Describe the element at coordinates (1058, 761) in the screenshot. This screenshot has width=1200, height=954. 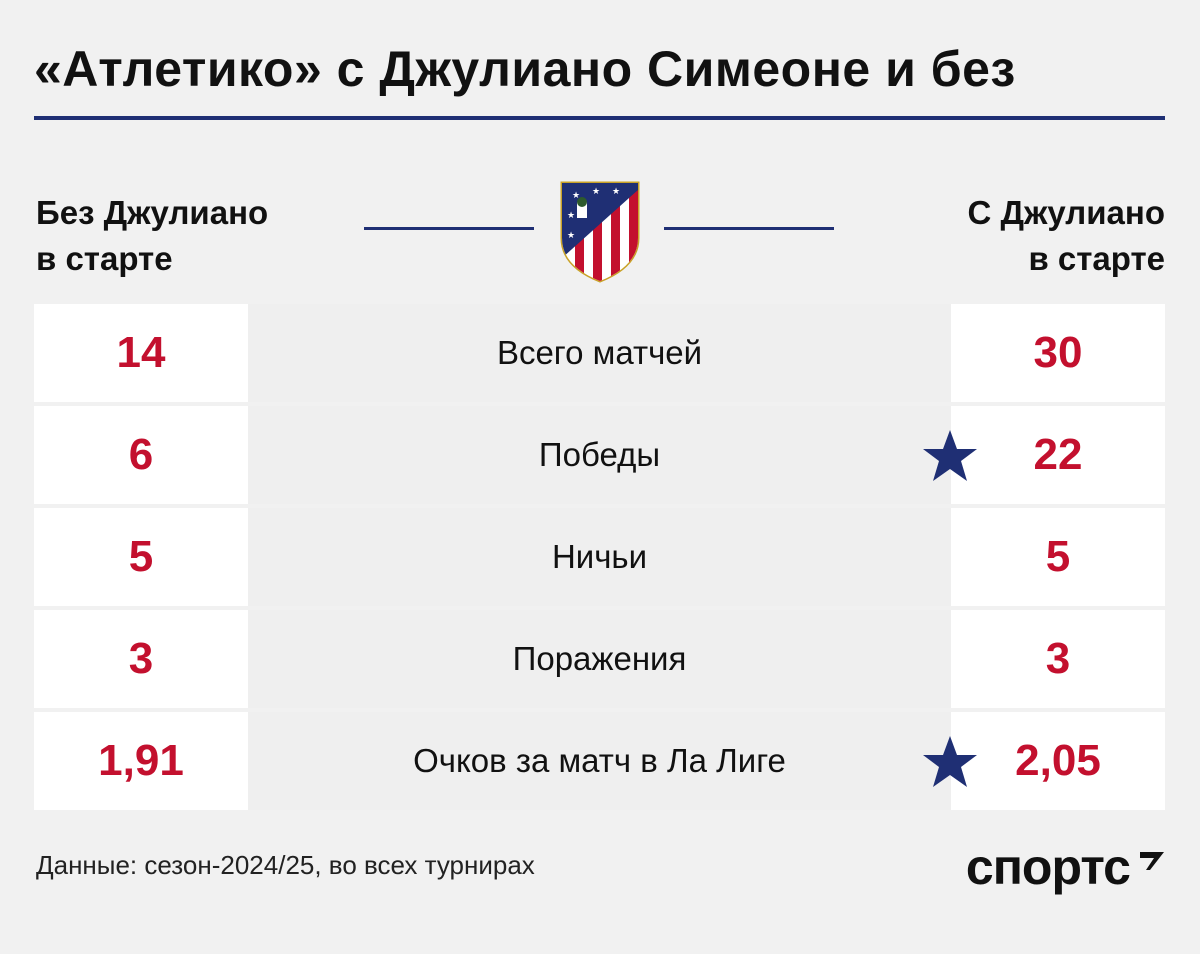
I see `value-with: 2,05` at that location.